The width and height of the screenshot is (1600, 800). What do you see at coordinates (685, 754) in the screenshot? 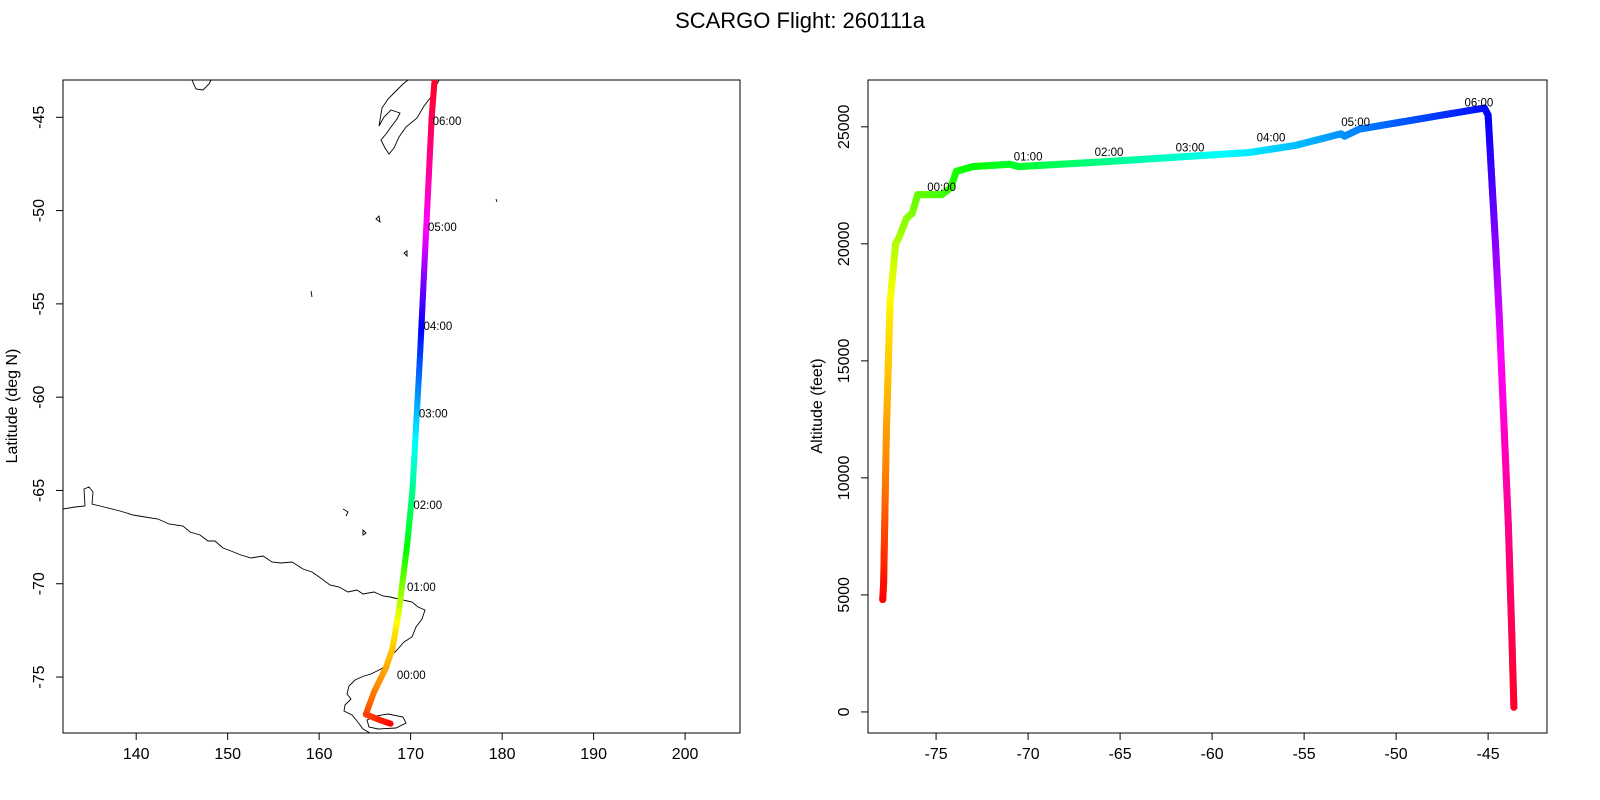
I see `map-x-axis-tick-label: 200` at bounding box center [685, 754].